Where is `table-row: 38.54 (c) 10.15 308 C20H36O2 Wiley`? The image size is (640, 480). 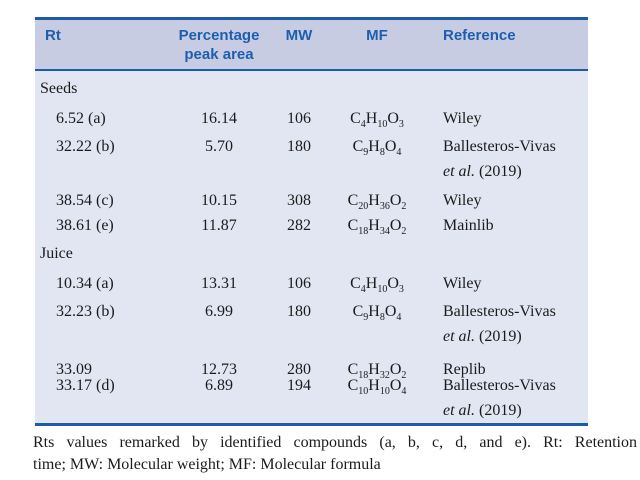 table-row: 38.54 (c) 10.15 308 C20H36O2 Wiley is located at coordinates (311, 200).